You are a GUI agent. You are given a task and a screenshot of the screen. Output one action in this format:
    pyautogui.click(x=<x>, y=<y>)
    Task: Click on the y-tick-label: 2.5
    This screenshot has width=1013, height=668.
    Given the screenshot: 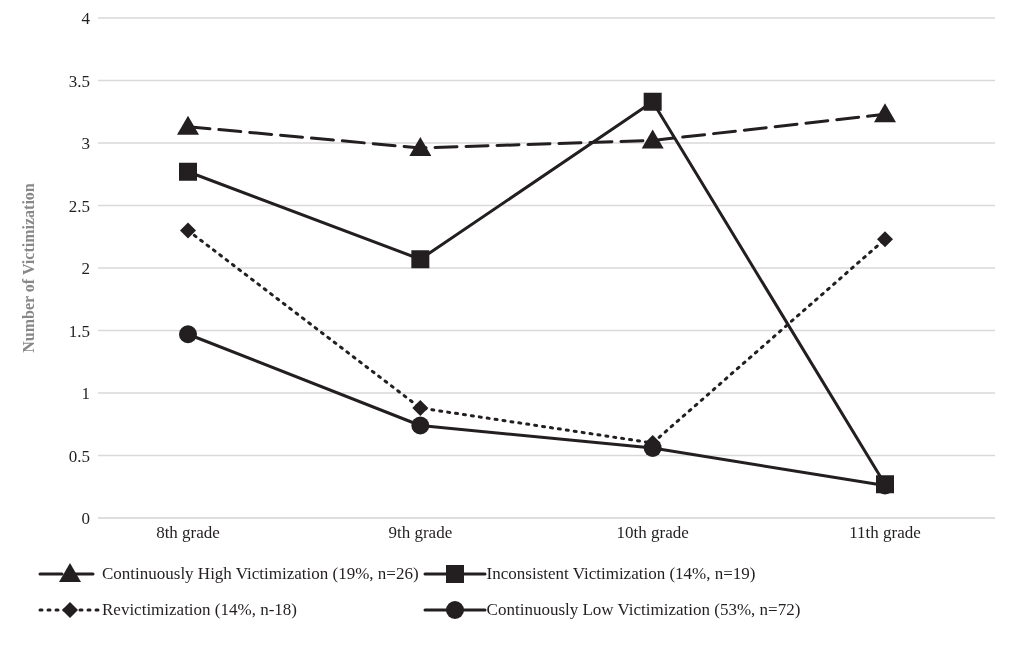 What is the action you would take?
    pyautogui.click(x=79, y=206)
    